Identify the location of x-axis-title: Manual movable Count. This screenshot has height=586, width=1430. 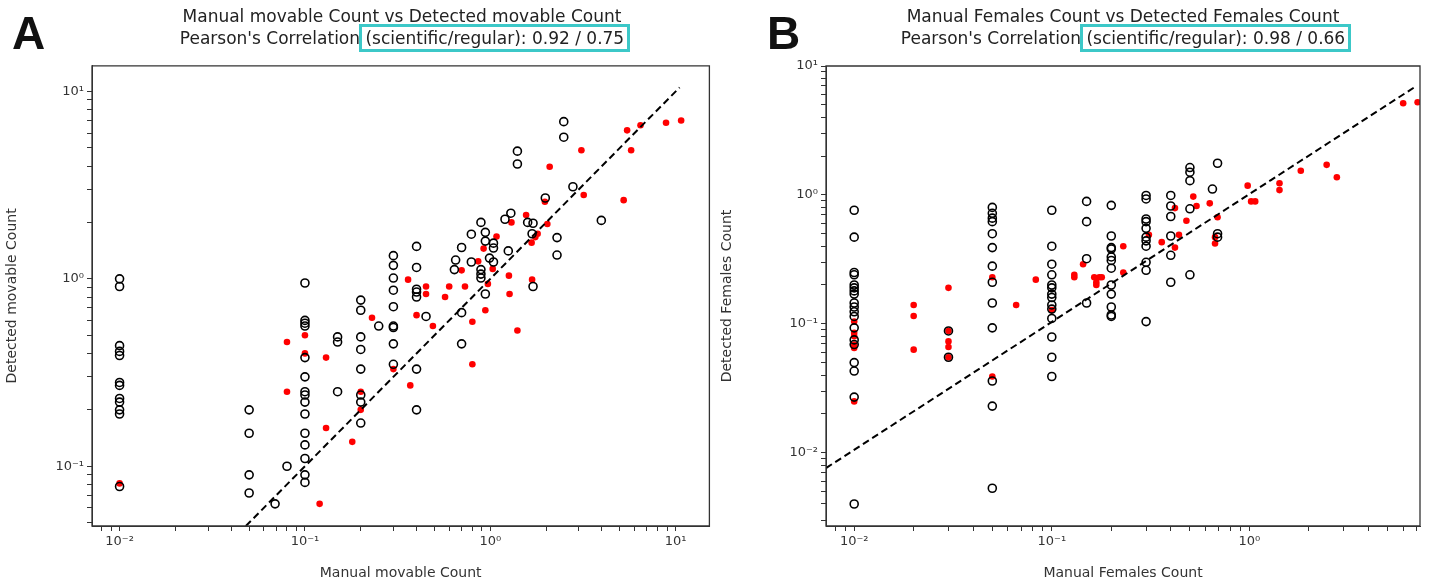
(401, 572).